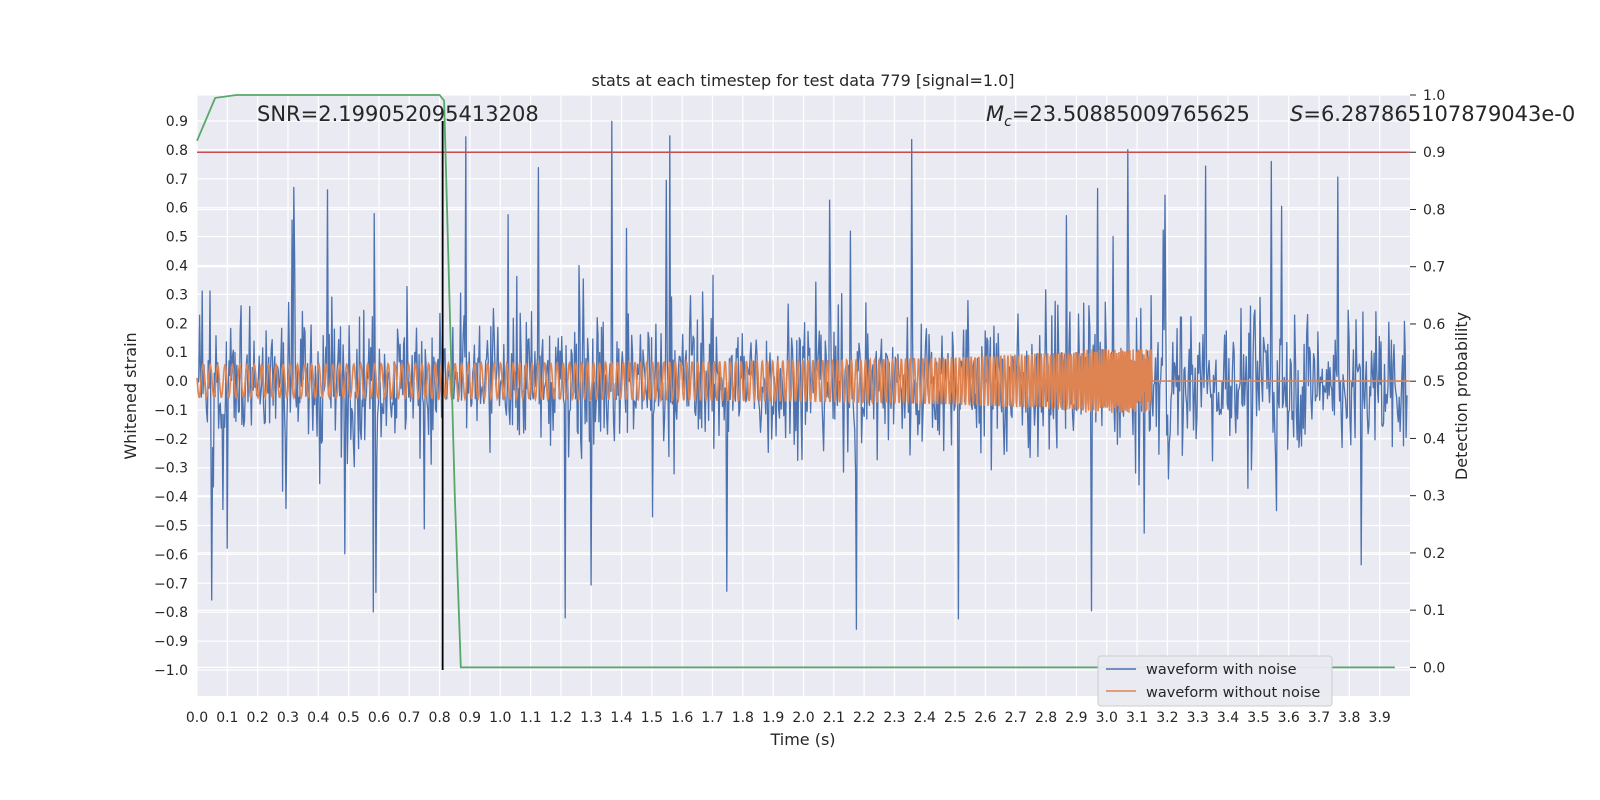 The height and width of the screenshot is (800, 1600). Describe the element at coordinates (258, 718) in the screenshot. I see `x-tick-label: 0.2` at that location.